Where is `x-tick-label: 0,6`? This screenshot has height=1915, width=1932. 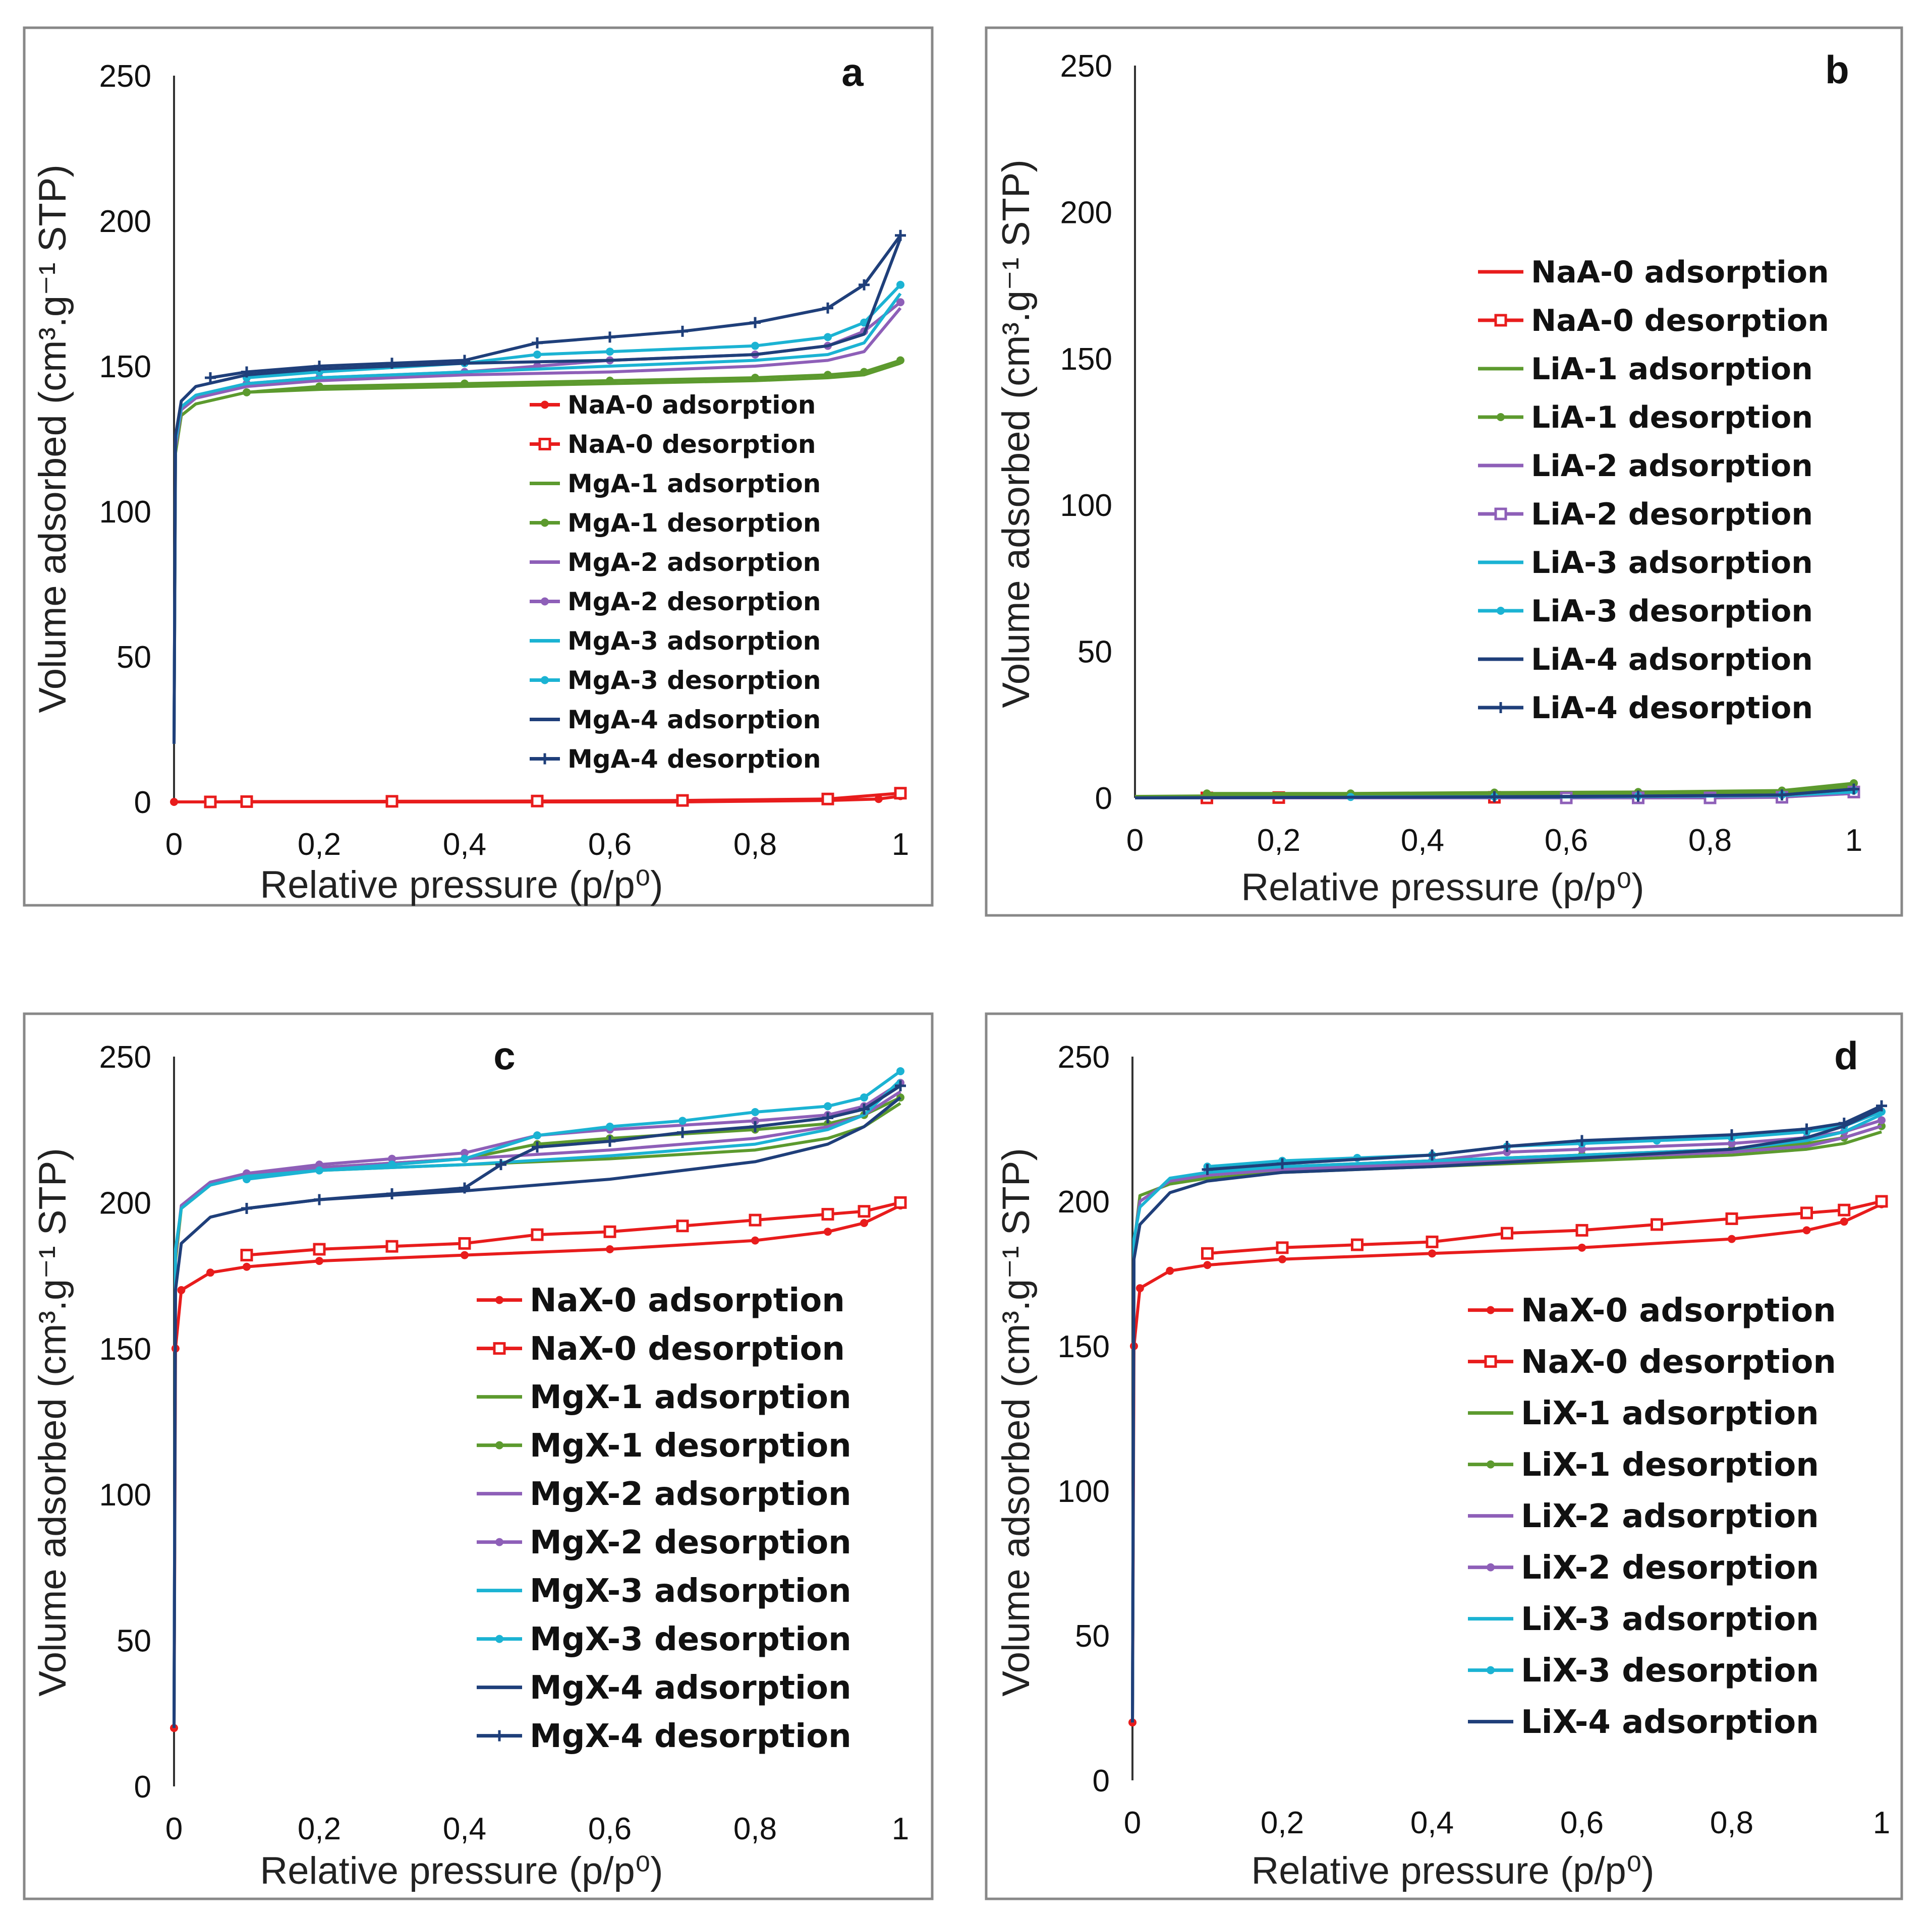 x-tick-label: 0,6 is located at coordinates (1566, 840).